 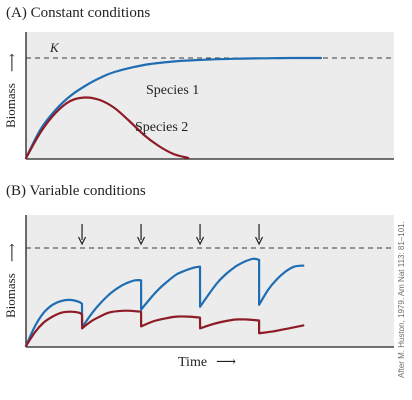 What do you see at coordinates (226, 362) in the screenshot?
I see `x-axis-arrow: ⟶` at bounding box center [226, 362].